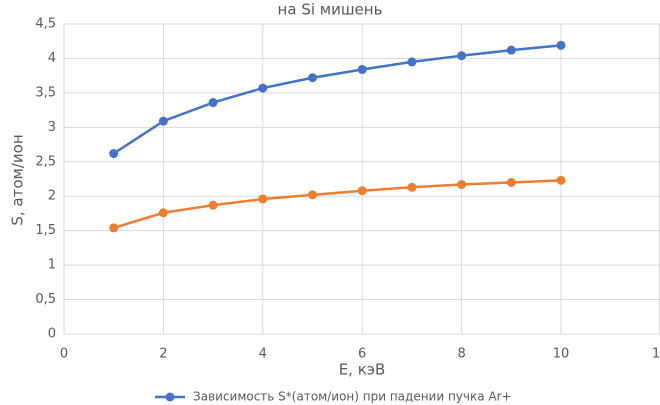 This screenshot has width=660, height=405. Describe the element at coordinates (45, 92) in the screenshot. I see `y-tick-label: 3,5` at that location.